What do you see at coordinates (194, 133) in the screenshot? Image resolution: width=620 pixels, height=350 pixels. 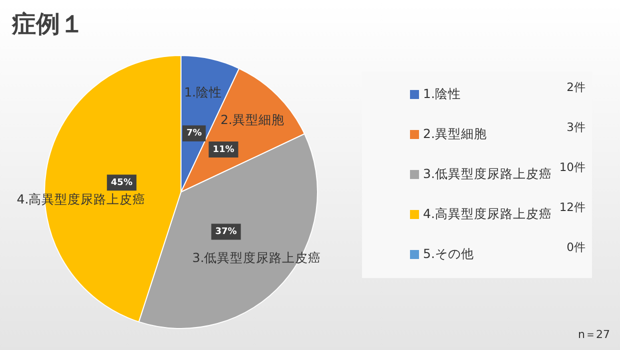 I see `data-label: 7%` at bounding box center [194, 133].